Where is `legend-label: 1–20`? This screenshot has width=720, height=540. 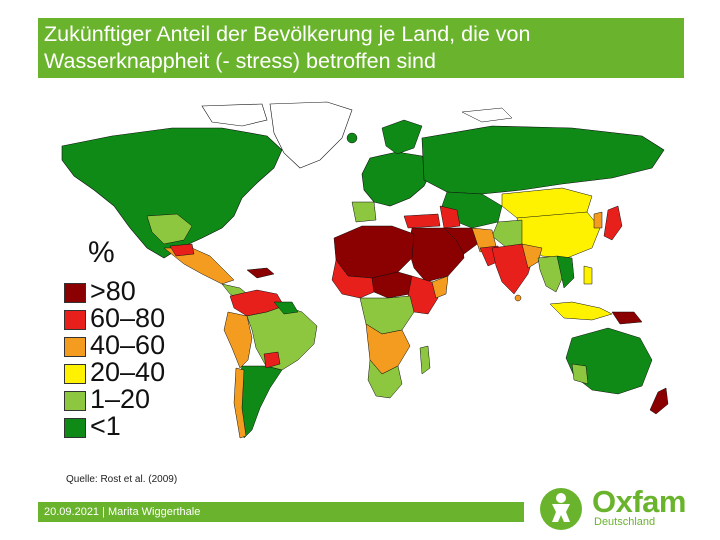 legend-label: 1–20 is located at coordinates (120, 399).